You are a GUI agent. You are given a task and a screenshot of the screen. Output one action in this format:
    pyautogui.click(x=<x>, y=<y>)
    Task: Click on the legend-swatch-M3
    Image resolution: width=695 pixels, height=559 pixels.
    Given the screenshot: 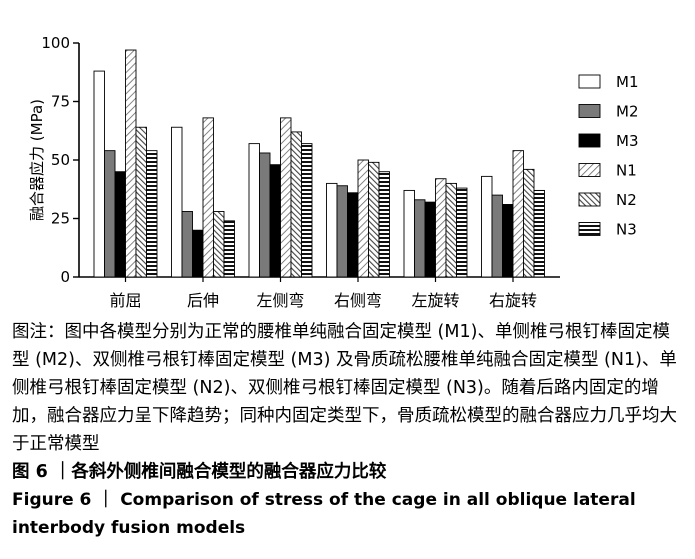 What is the action you would take?
    pyautogui.click(x=589, y=140)
    